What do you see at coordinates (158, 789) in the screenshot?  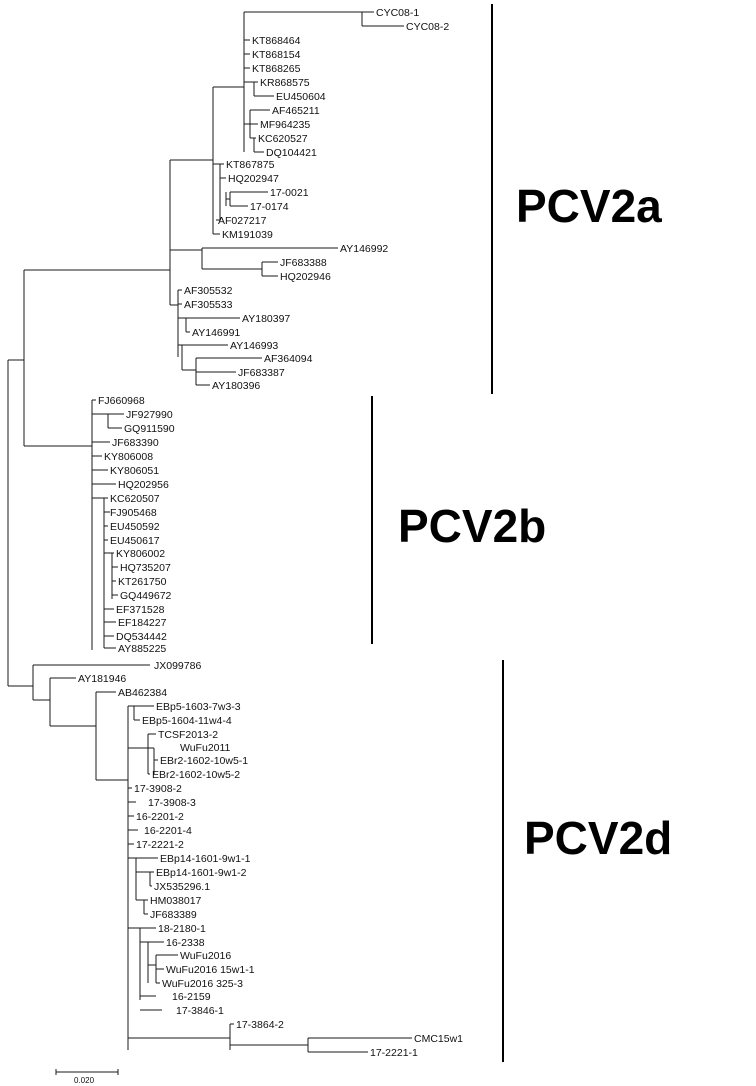 I see `leaf-label: 17-3908-2` at bounding box center [158, 789].